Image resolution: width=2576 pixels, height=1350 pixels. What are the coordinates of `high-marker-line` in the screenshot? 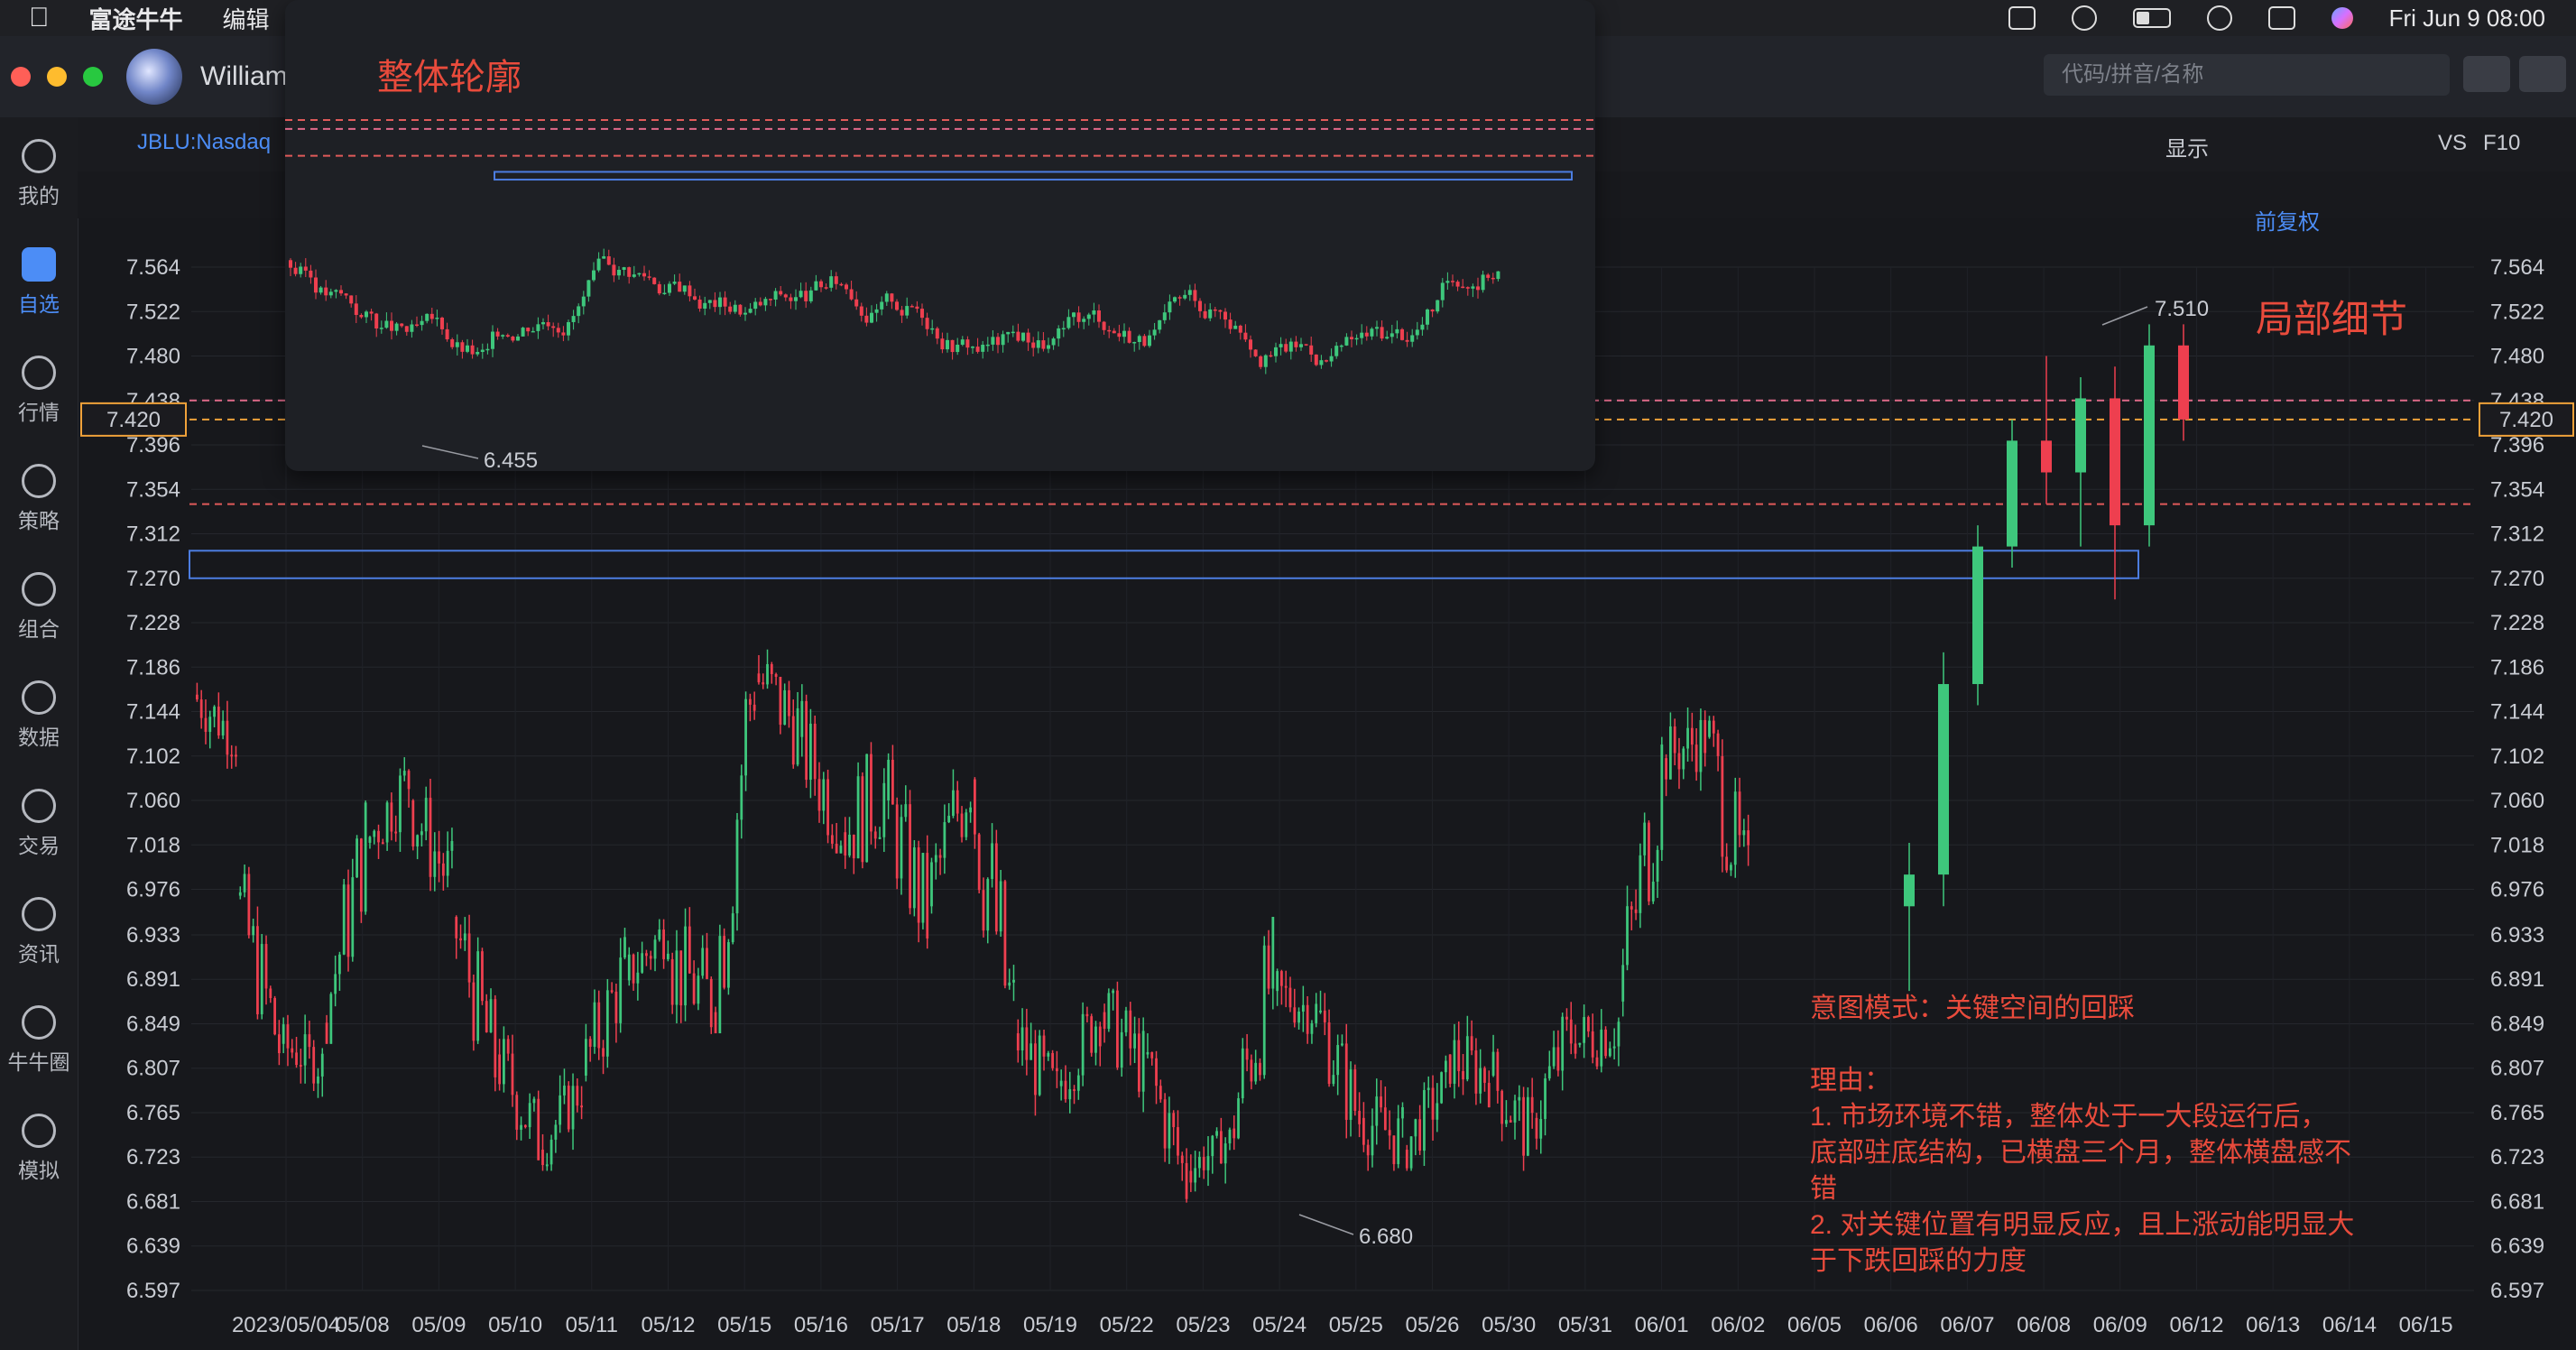 It's located at (2124, 316).